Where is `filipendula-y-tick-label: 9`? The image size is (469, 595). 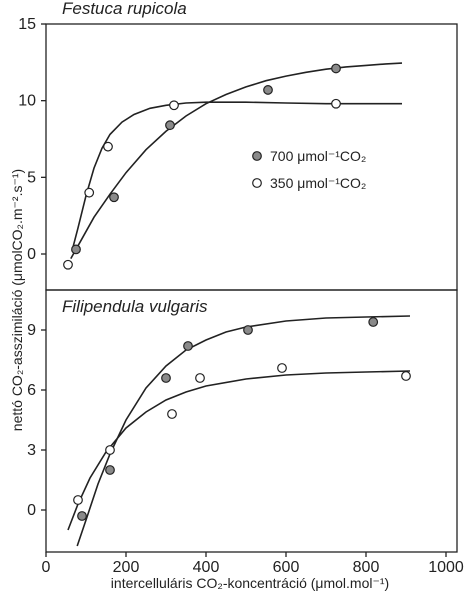
filipendula-y-tick-label: 9 is located at coordinates (31, 330).